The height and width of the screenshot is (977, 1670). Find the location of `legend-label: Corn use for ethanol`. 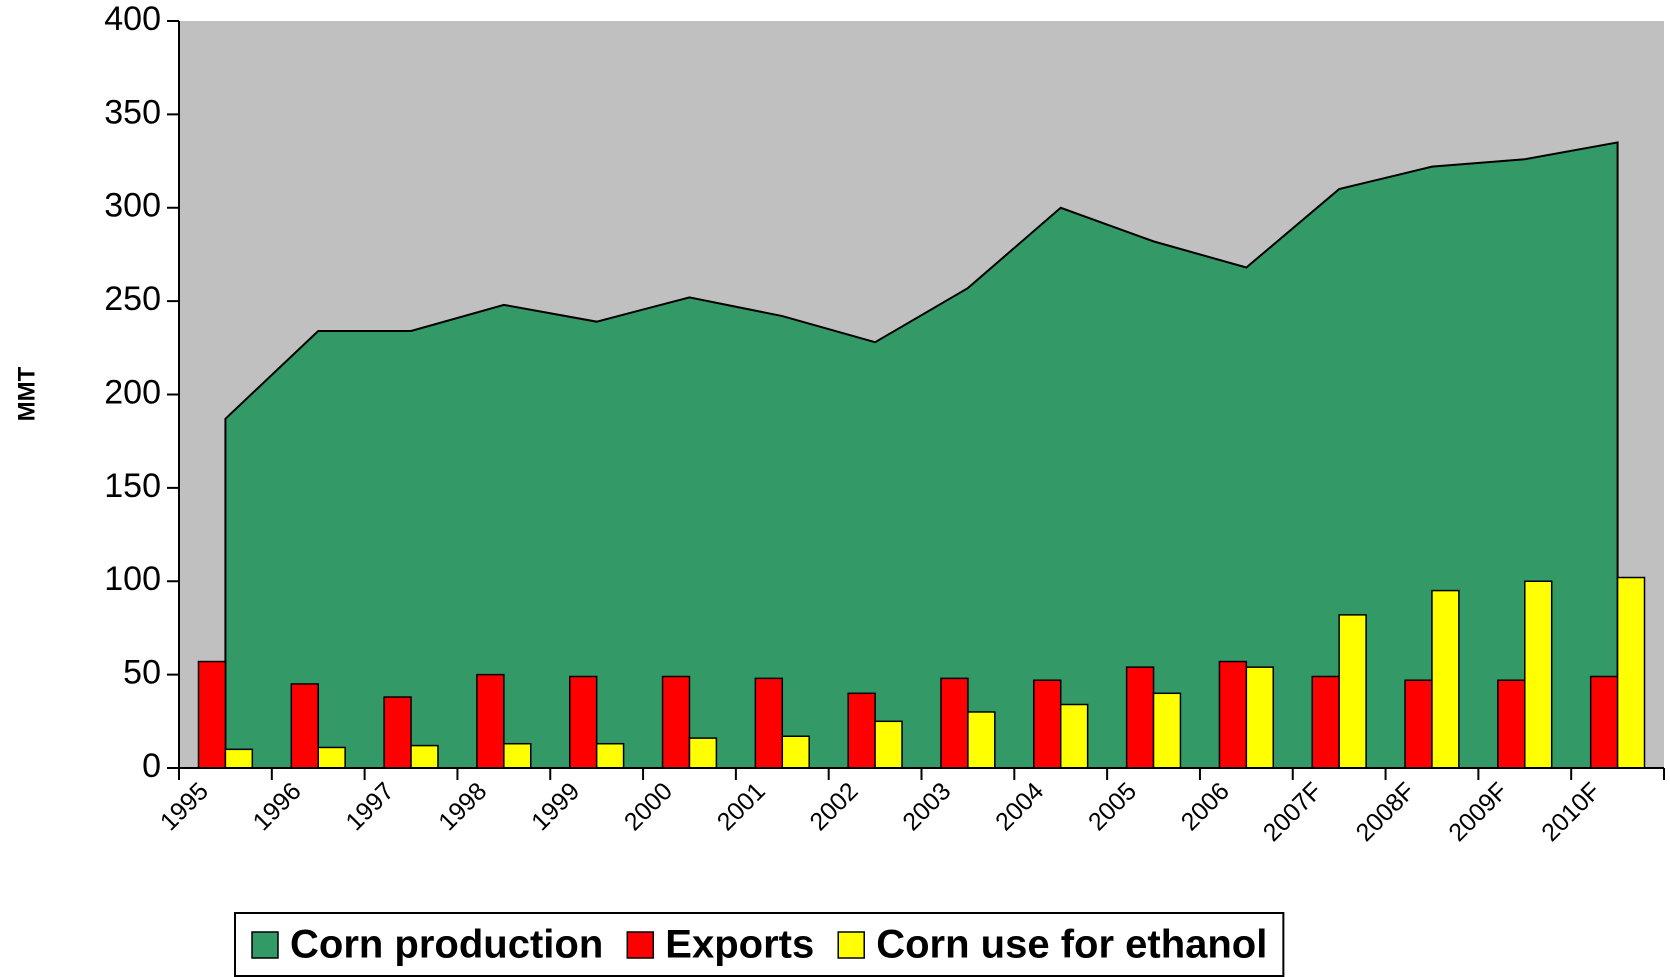

legend-label: Corn use for ethanol is located at coordinates (1071, 945).